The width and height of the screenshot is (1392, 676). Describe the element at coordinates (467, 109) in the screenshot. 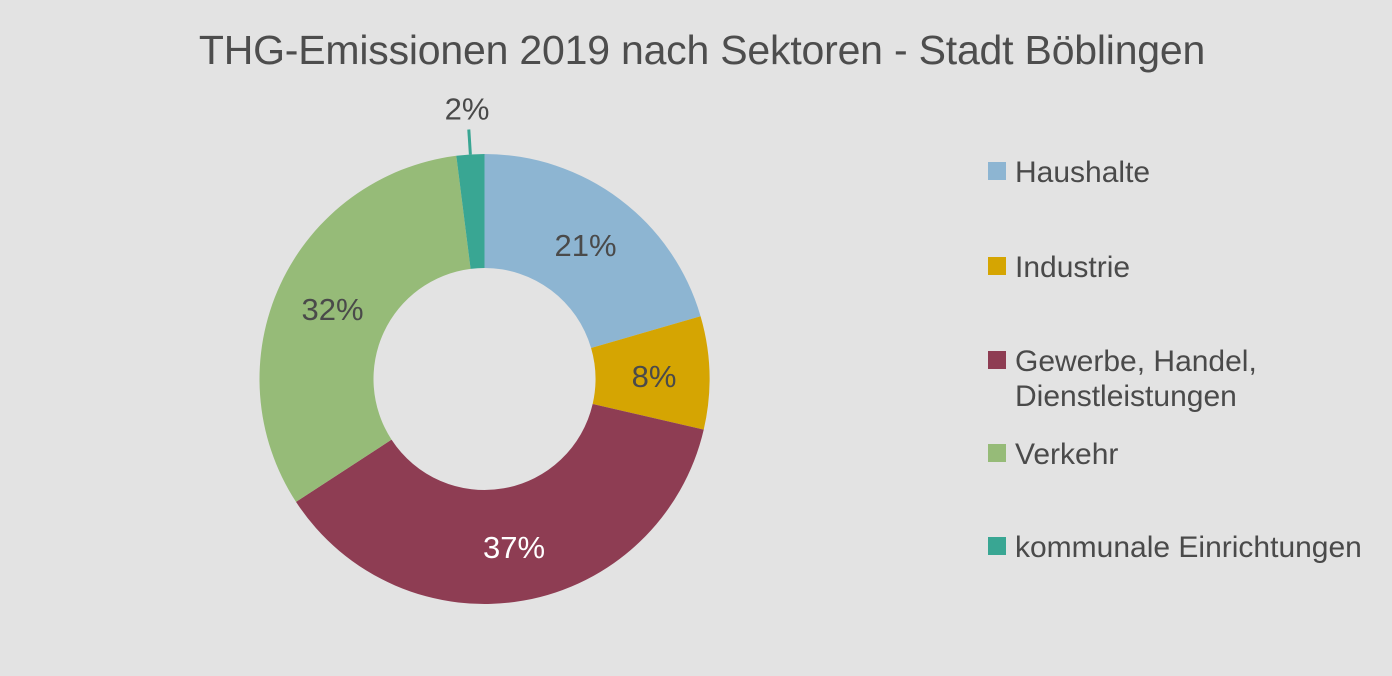

I see `svg-text: 2%` at that location.